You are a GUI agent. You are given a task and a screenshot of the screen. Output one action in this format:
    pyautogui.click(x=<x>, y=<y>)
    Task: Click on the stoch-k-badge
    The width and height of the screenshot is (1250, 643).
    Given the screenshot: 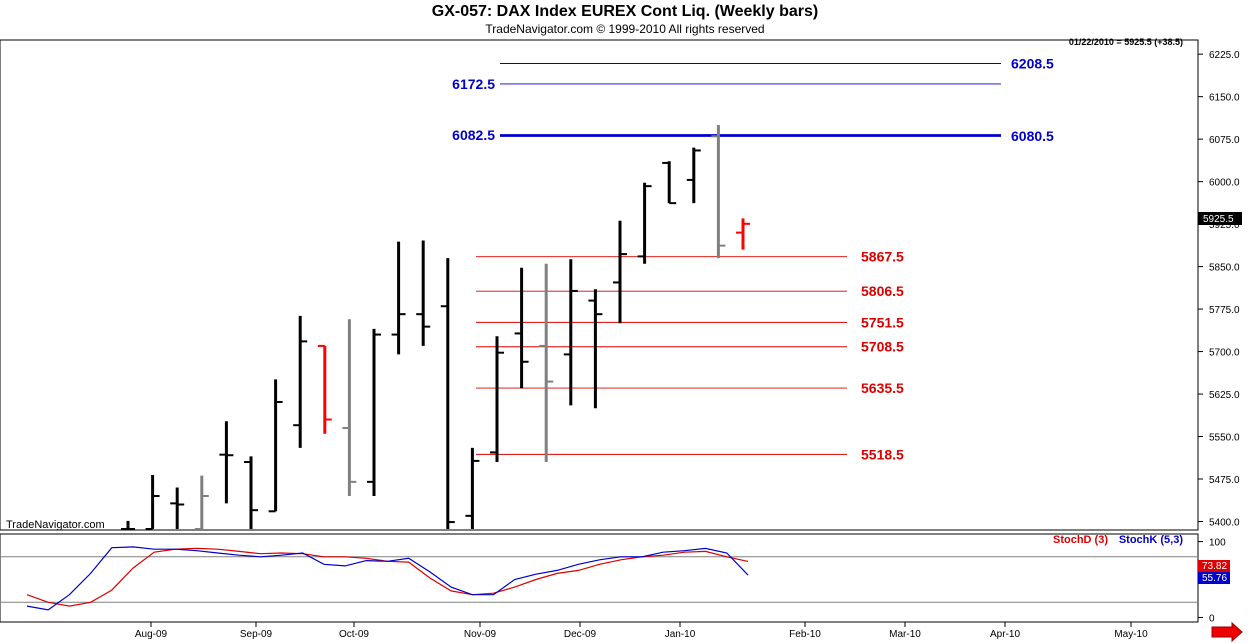 What is the action you would take?
    pyautogui.click(x=1214, y=578)
    